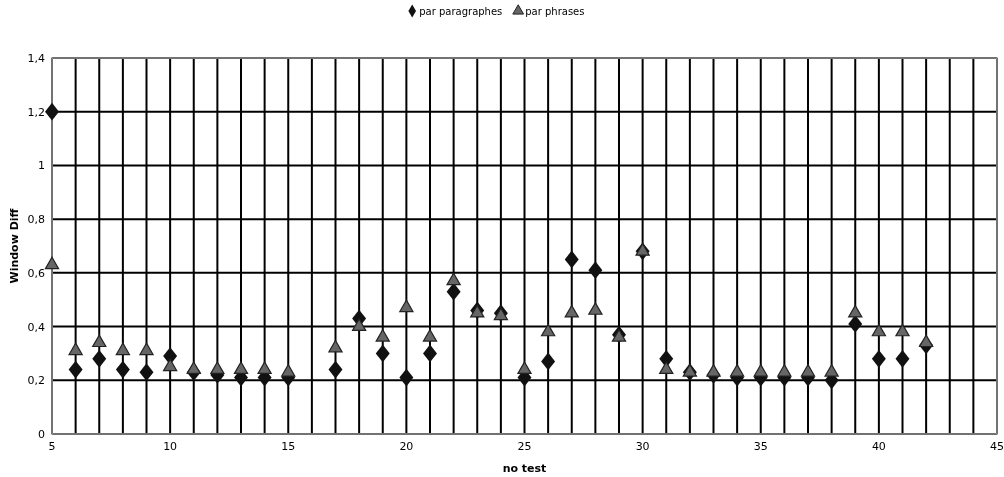 The width and height of the screenshot is (1004, 477). Describe the element at coordinates (524, 446) in the screenshot. I see `x-tick-label: 25` at that location.